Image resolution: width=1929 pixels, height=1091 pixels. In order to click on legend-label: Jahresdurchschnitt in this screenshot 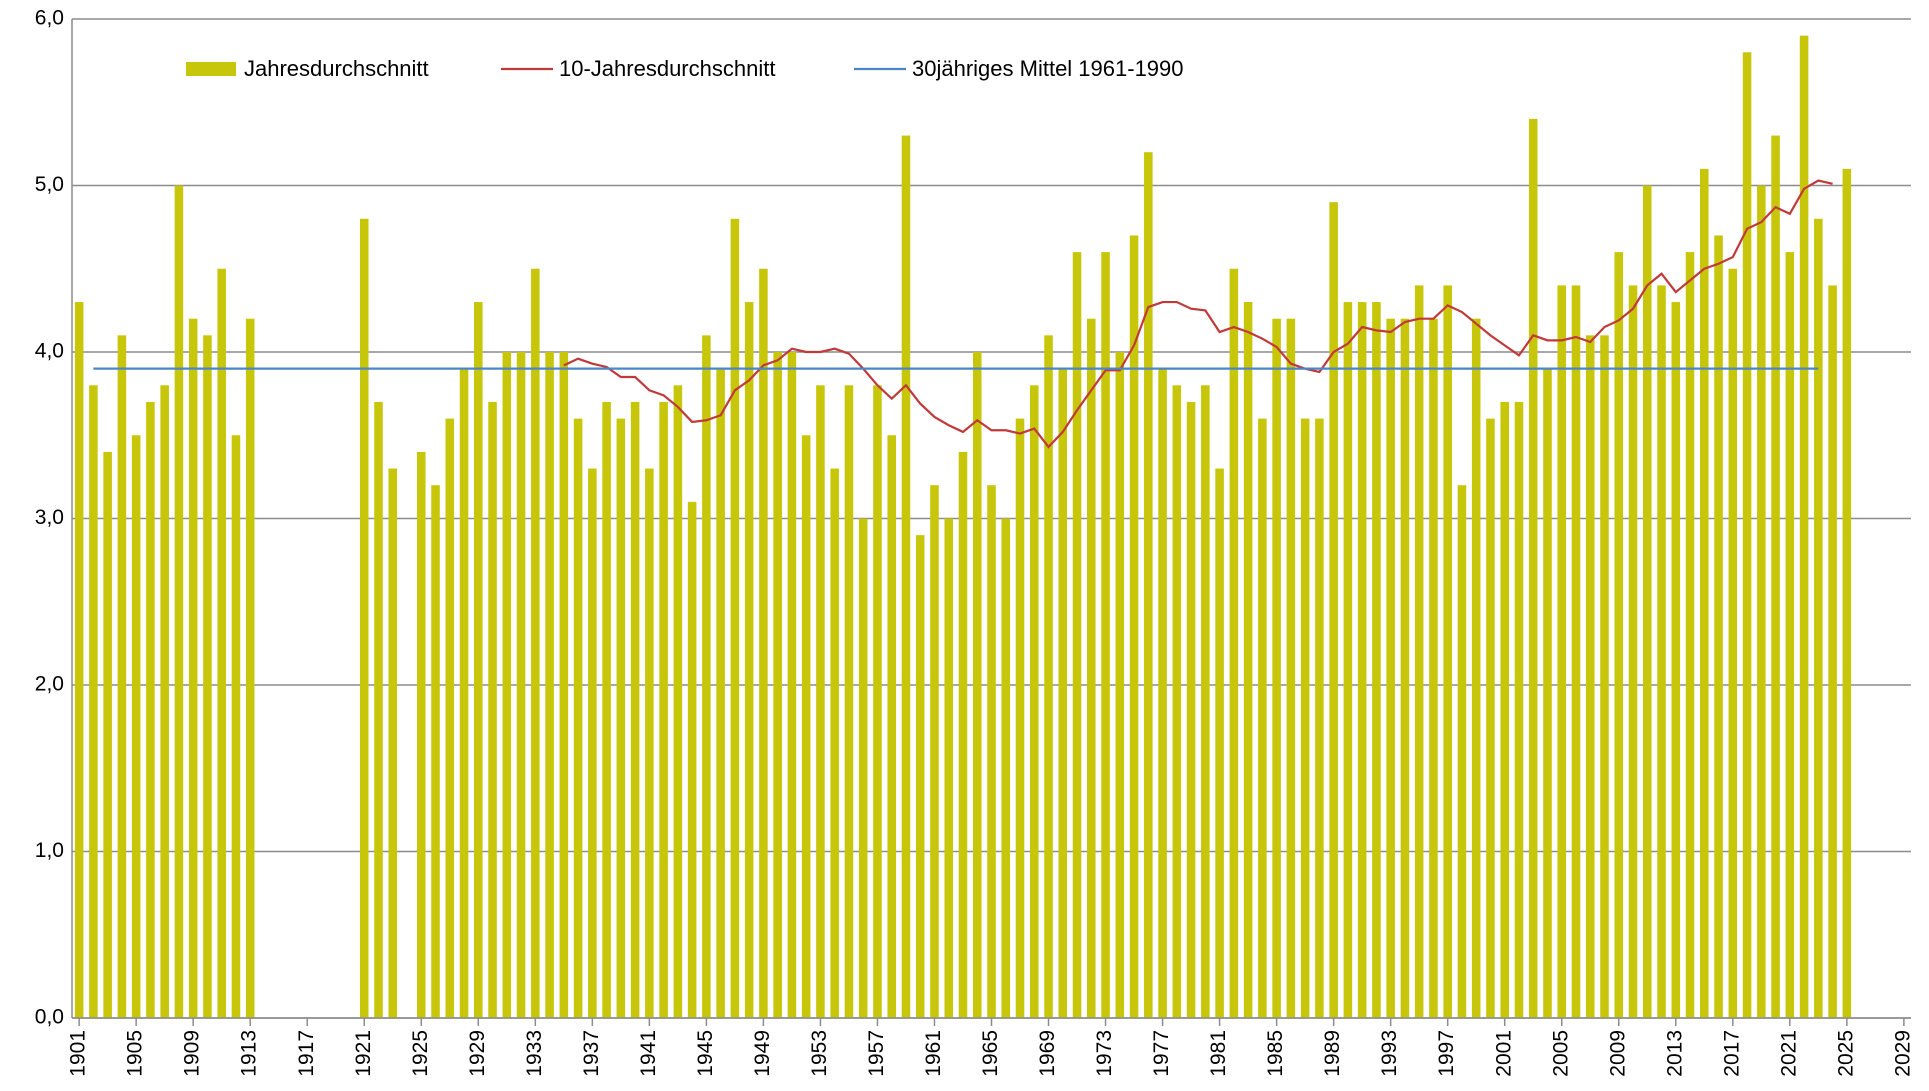, I will do `click(336, 68)`.